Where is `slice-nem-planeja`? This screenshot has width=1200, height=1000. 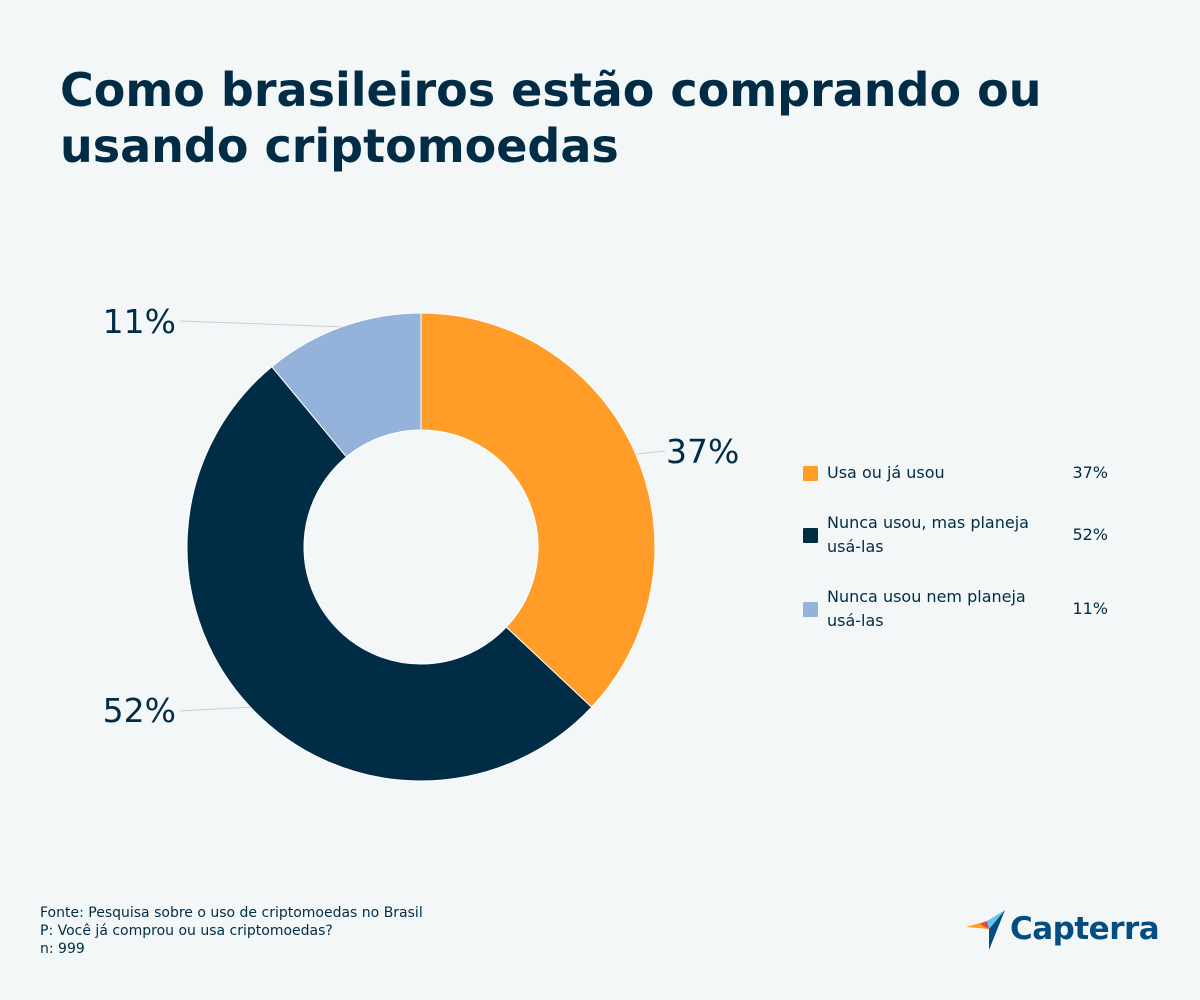
slice-nem-planeja is located at coordinates (346, 385).